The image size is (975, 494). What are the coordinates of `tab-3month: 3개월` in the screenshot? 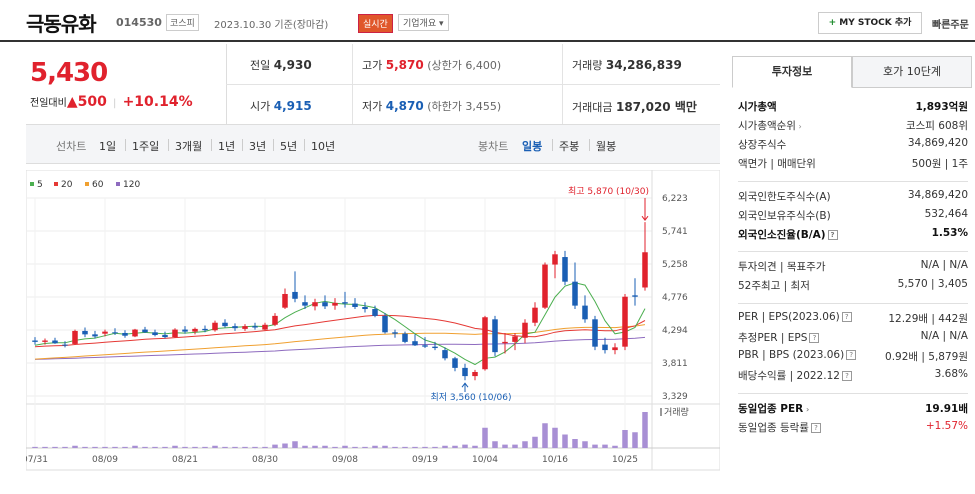 It's located at (189, 146).